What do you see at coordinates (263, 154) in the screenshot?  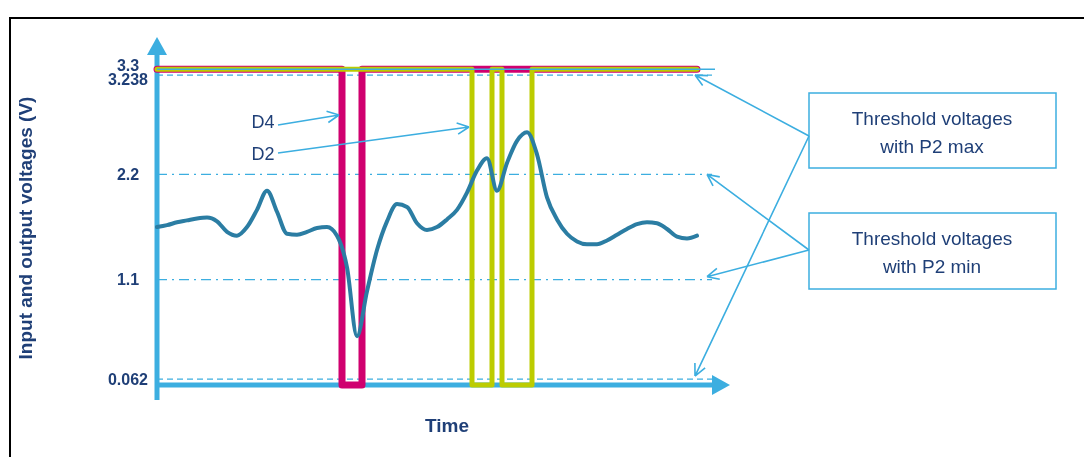 I see `text: D2` at bounding box center [263, 154].